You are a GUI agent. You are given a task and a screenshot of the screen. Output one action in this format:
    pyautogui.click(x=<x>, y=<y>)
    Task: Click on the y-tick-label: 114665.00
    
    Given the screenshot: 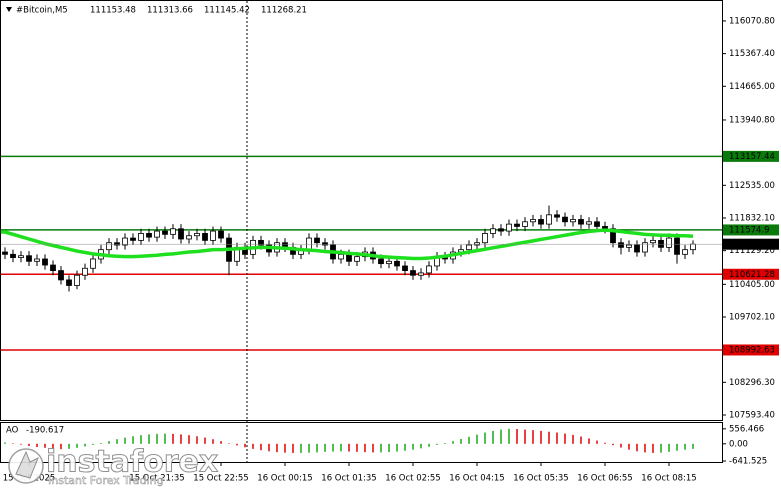 What is the action you would take?
    pyautogui.click(x=752, y=87)
    